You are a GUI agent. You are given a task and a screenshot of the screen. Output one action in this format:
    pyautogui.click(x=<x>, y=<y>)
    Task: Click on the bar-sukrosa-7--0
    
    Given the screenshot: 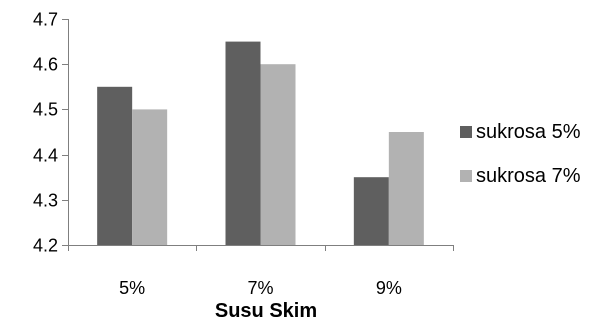 What is the action you would take?
    pyautogui.click(x=150, y=177)
    